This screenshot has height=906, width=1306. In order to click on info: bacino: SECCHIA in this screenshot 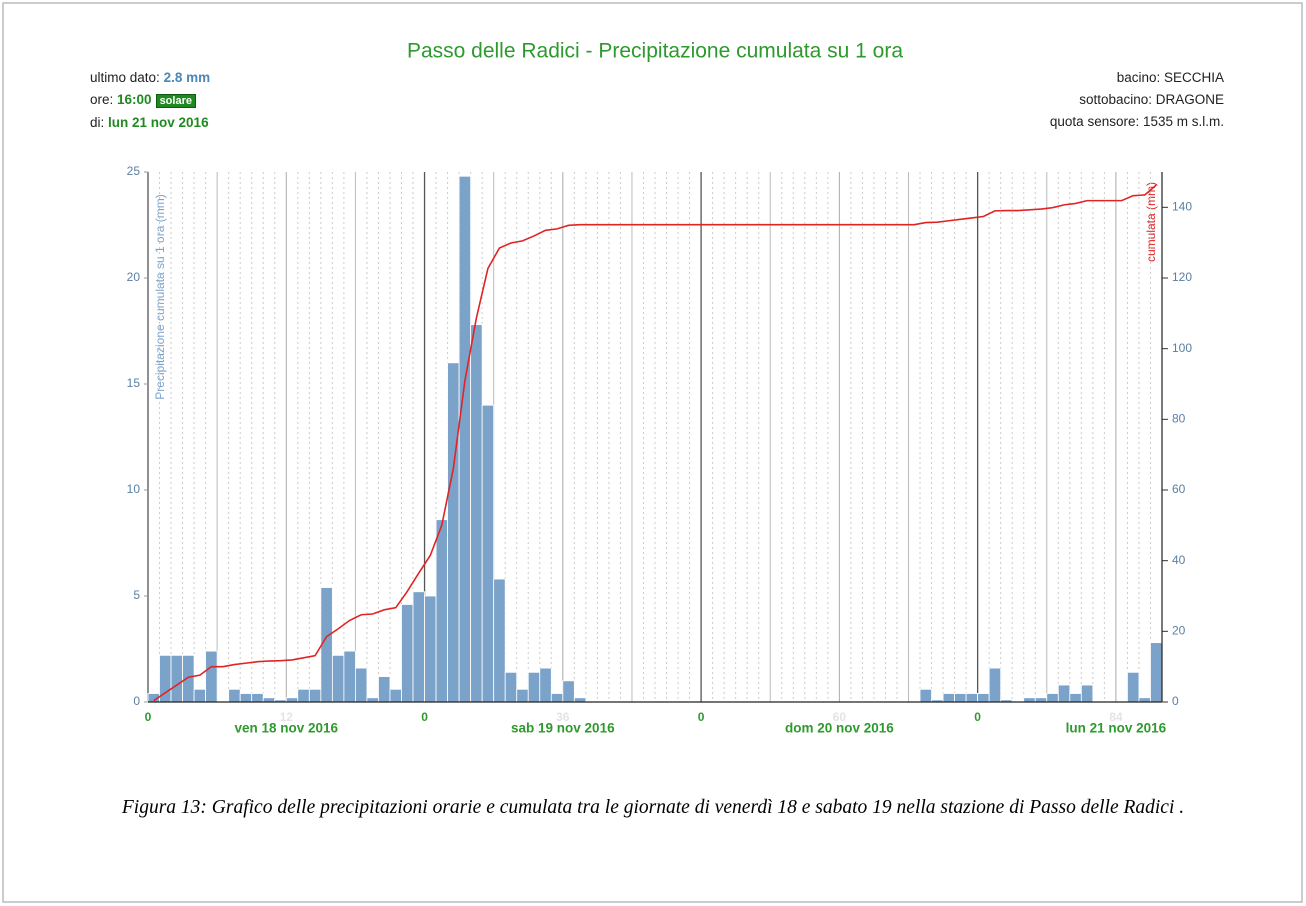, I will do `click(1170, 77)`.